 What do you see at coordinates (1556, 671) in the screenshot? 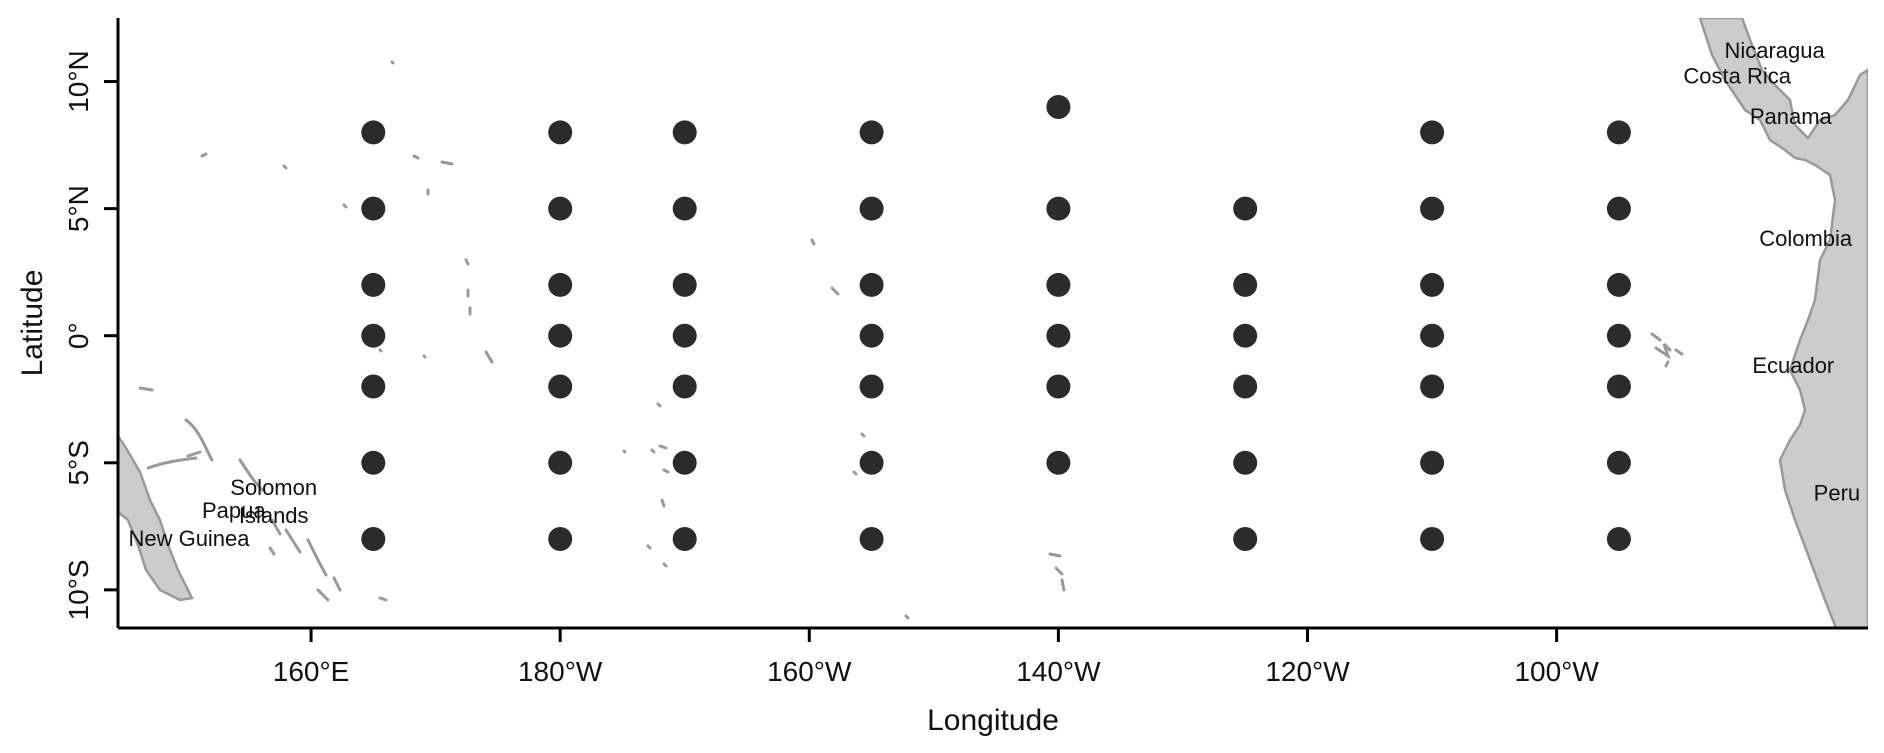
I see `x-tick-label: 100°W` at bounding box center [1556, 671].